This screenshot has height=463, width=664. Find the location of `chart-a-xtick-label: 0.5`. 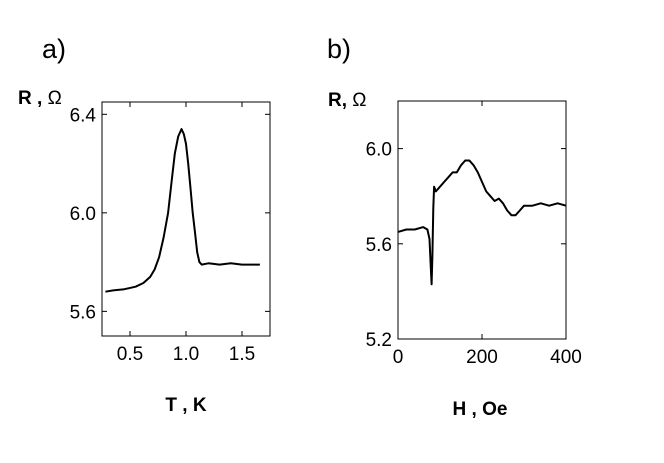

chart-a-xtick-label: 0.5 is located at coordinates (130, 354).